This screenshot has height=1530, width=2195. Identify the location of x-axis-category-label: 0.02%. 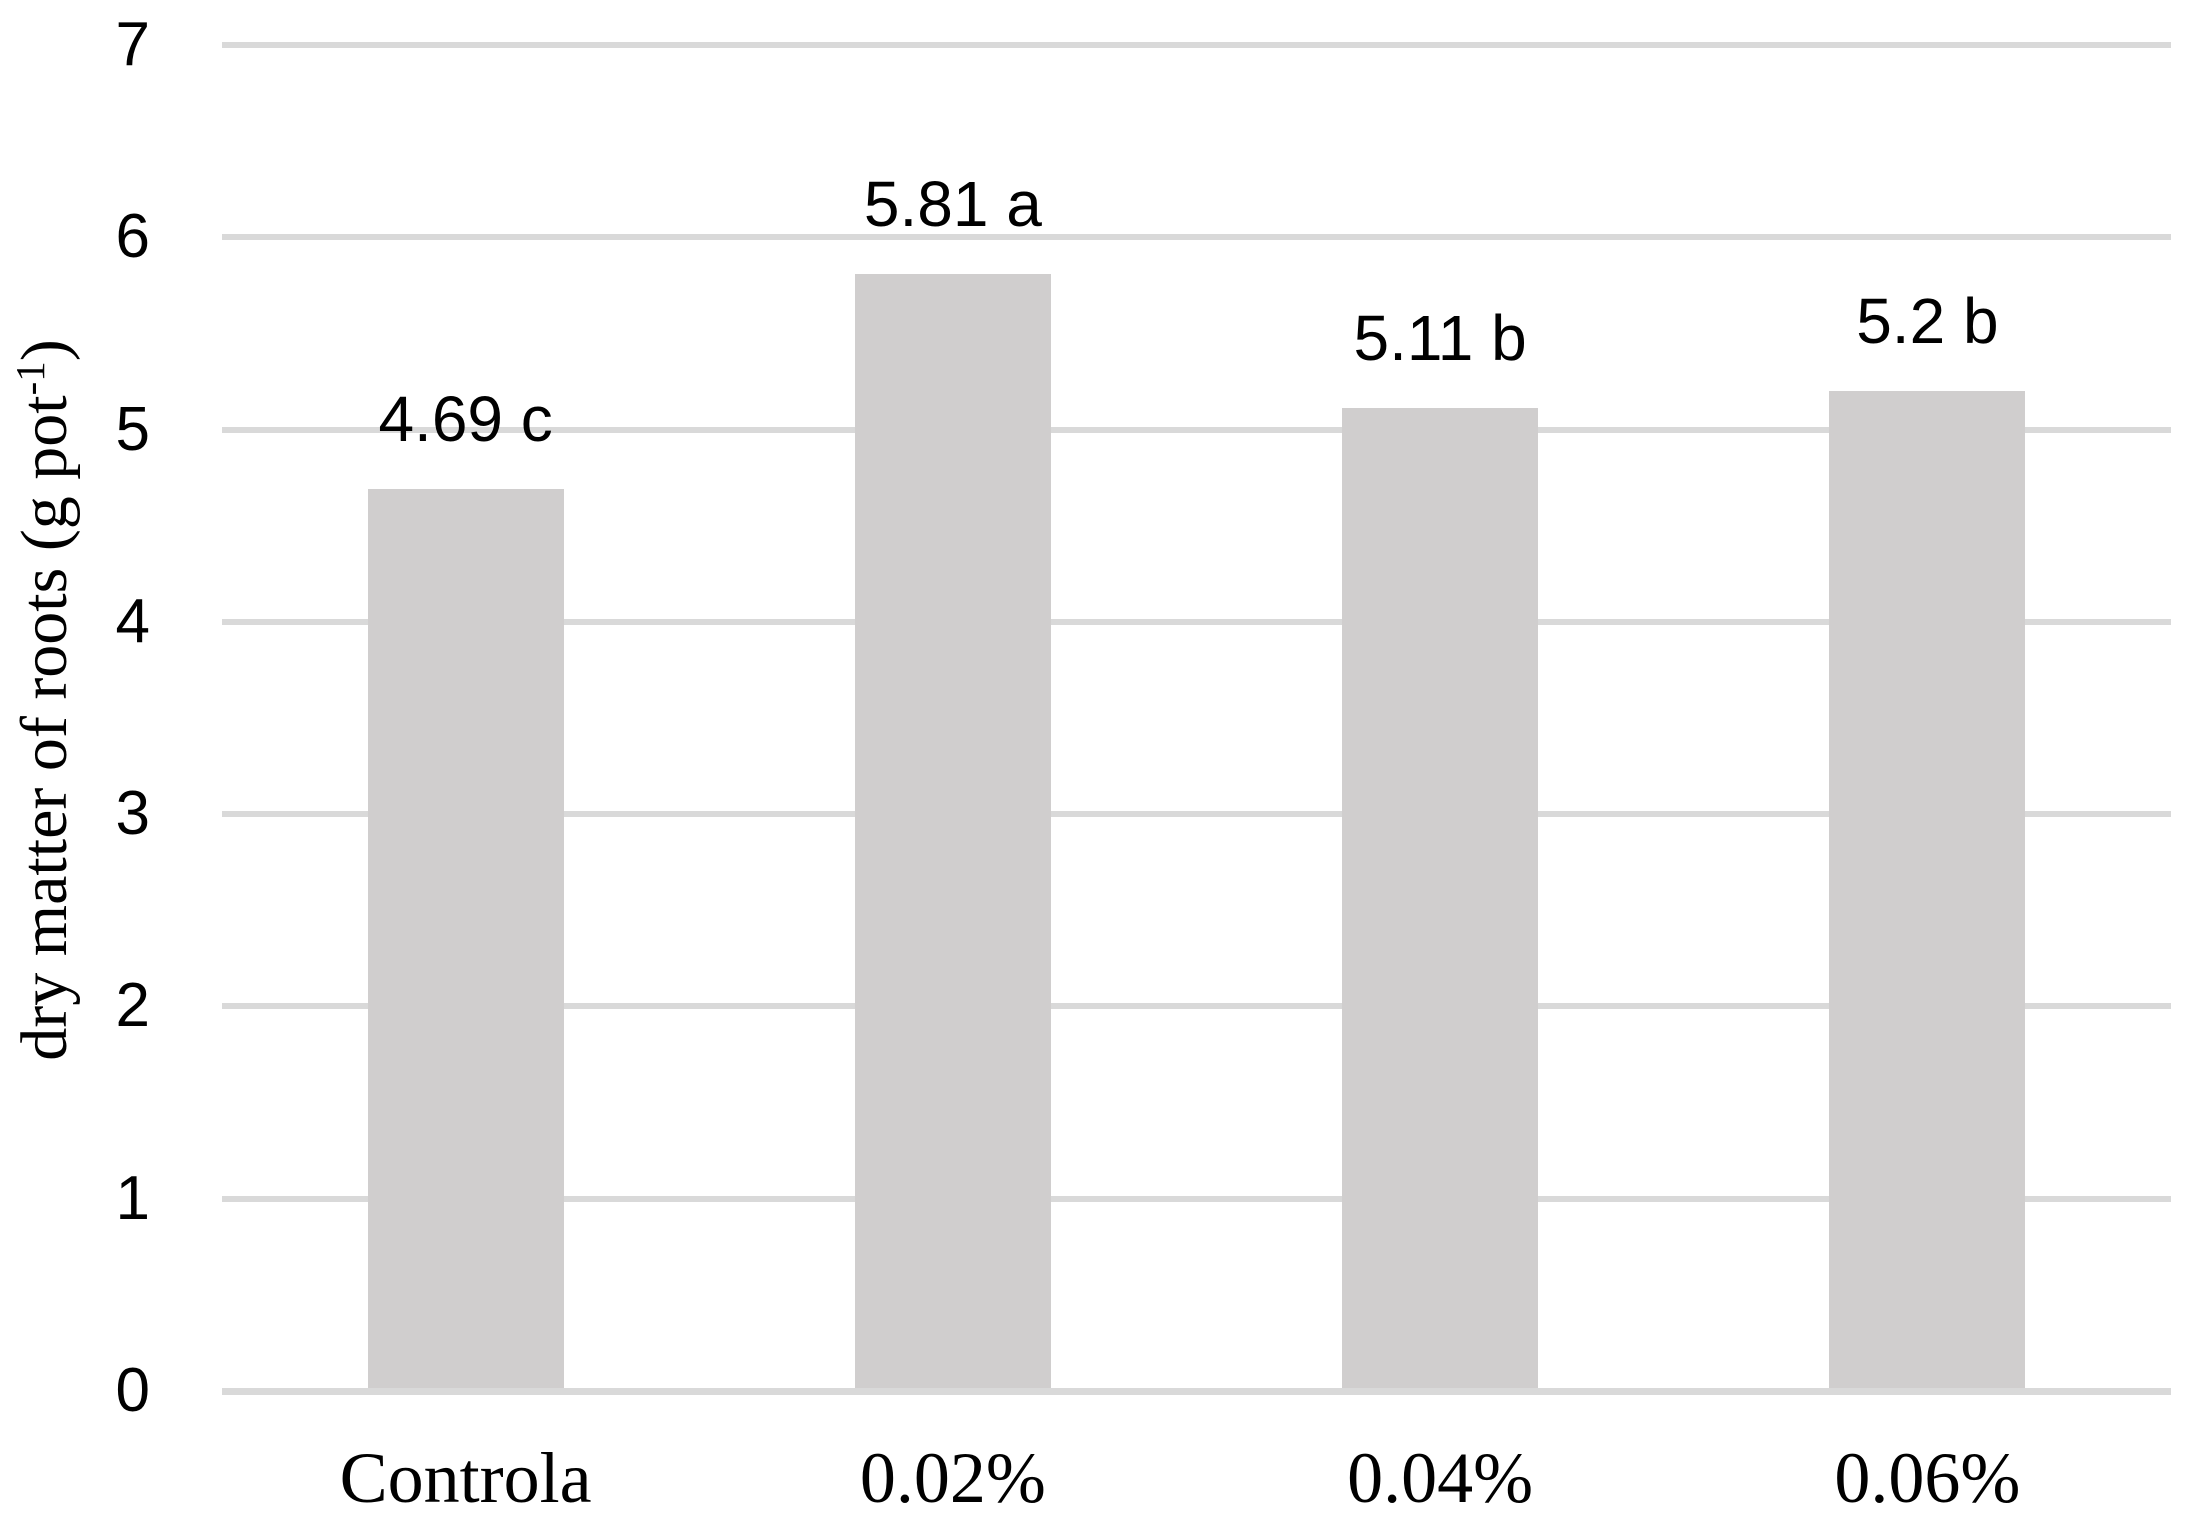
(952, 1478).